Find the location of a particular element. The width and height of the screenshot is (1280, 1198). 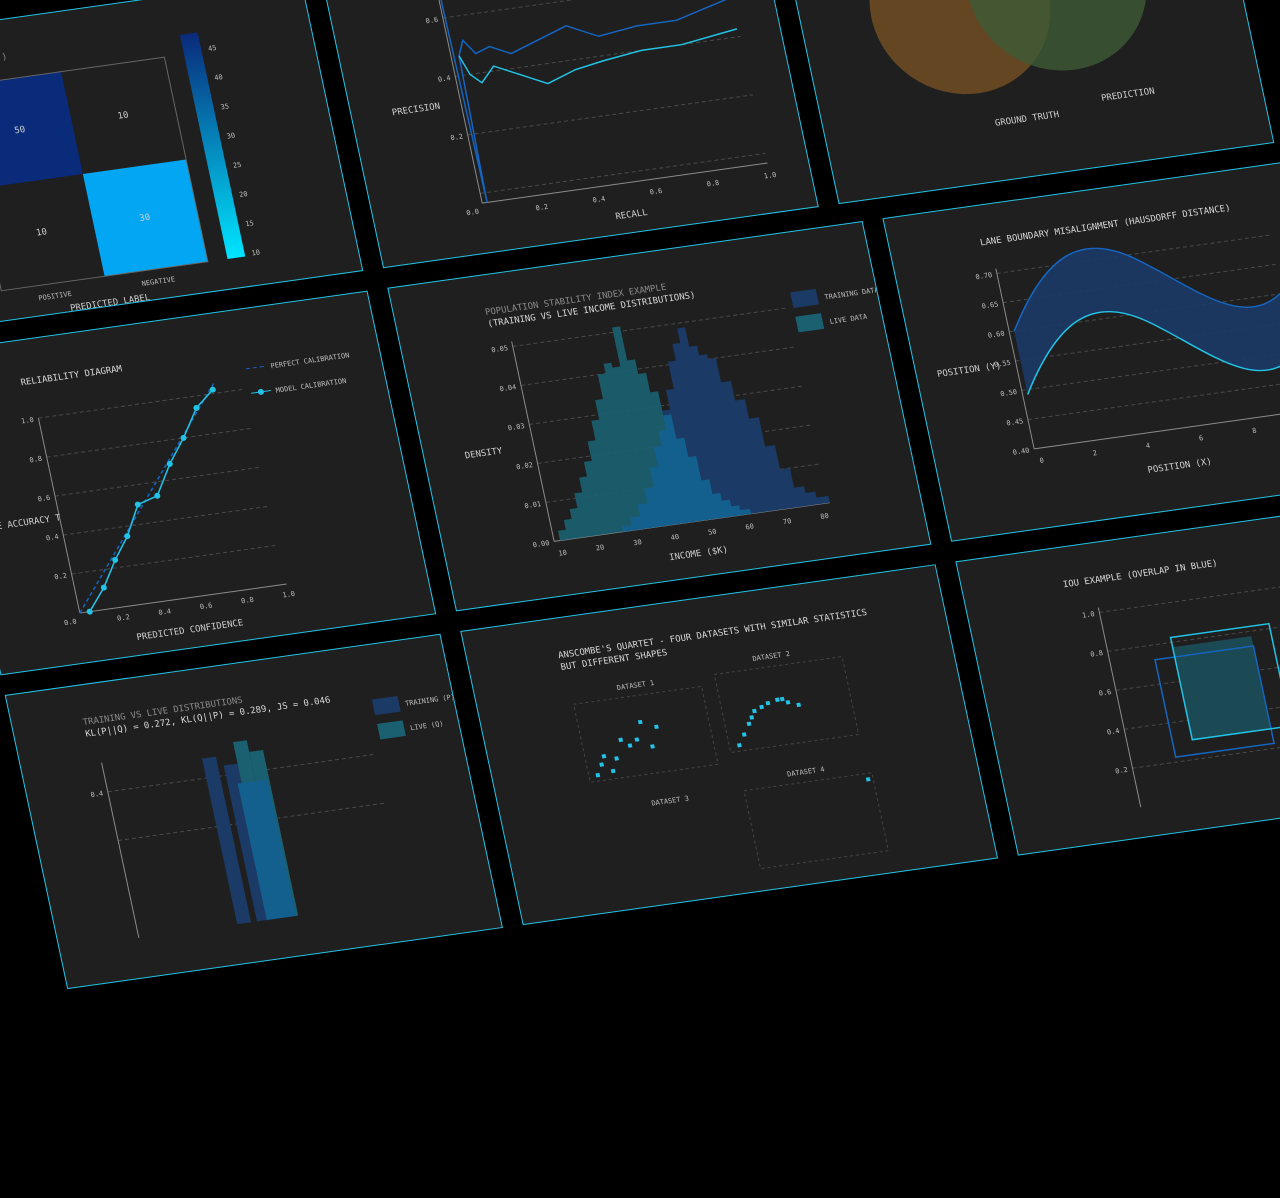

svg-text: 70 is located at coordinates (787, 521).